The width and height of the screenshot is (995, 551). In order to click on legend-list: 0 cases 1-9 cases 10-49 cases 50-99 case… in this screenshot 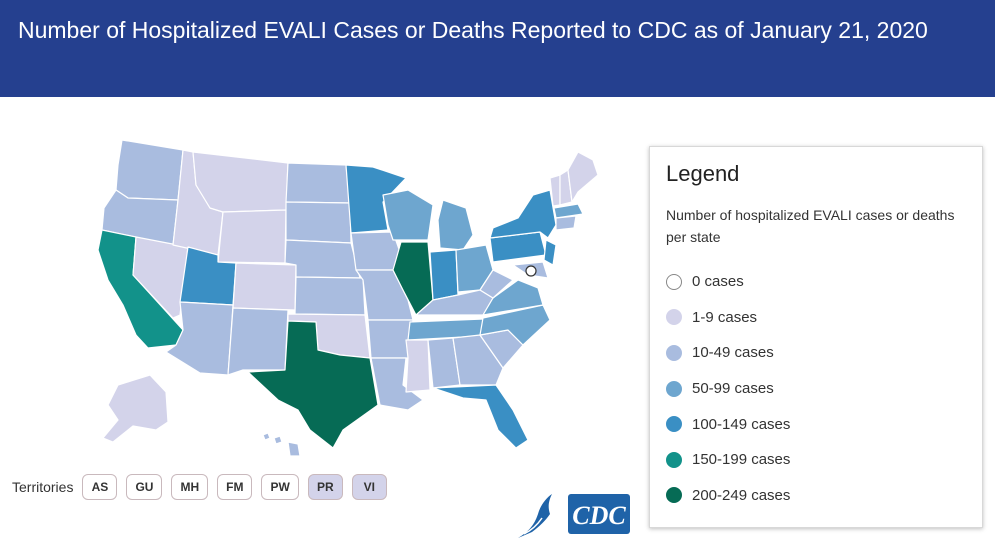, I will do `click(816, 388)`.